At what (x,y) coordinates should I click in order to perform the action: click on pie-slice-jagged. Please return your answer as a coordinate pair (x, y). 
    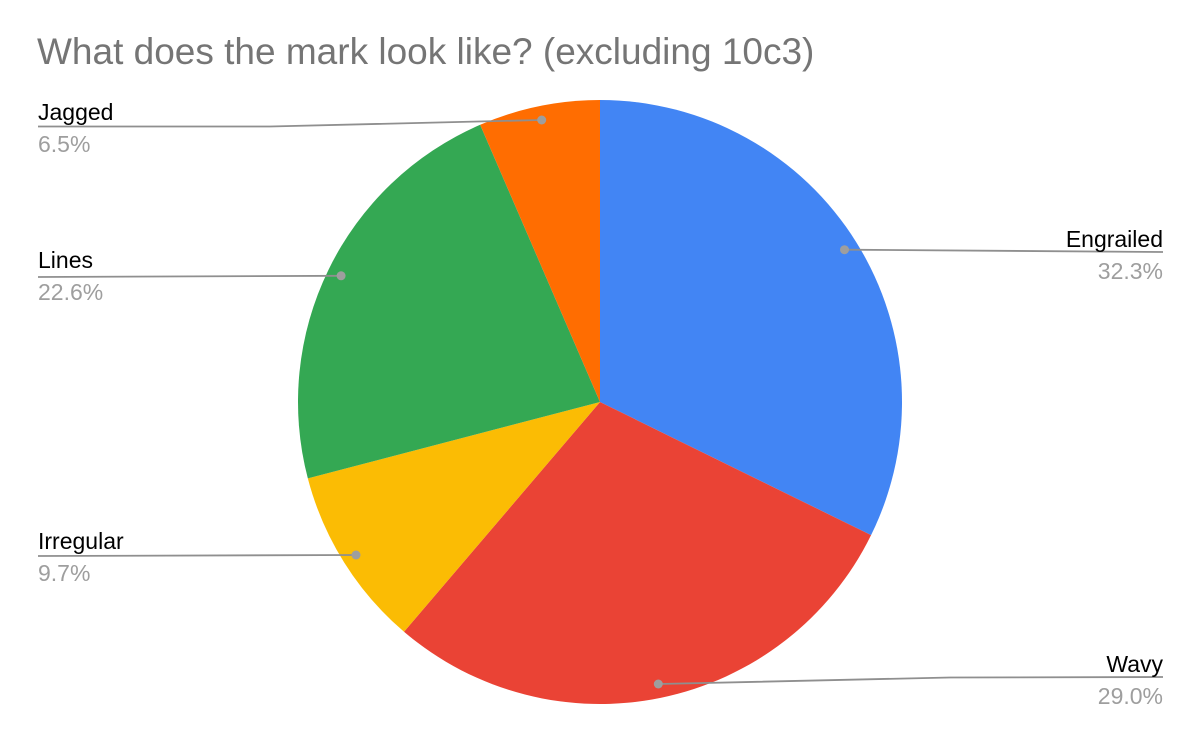
    Looking at the image, I should click on (540, 251).